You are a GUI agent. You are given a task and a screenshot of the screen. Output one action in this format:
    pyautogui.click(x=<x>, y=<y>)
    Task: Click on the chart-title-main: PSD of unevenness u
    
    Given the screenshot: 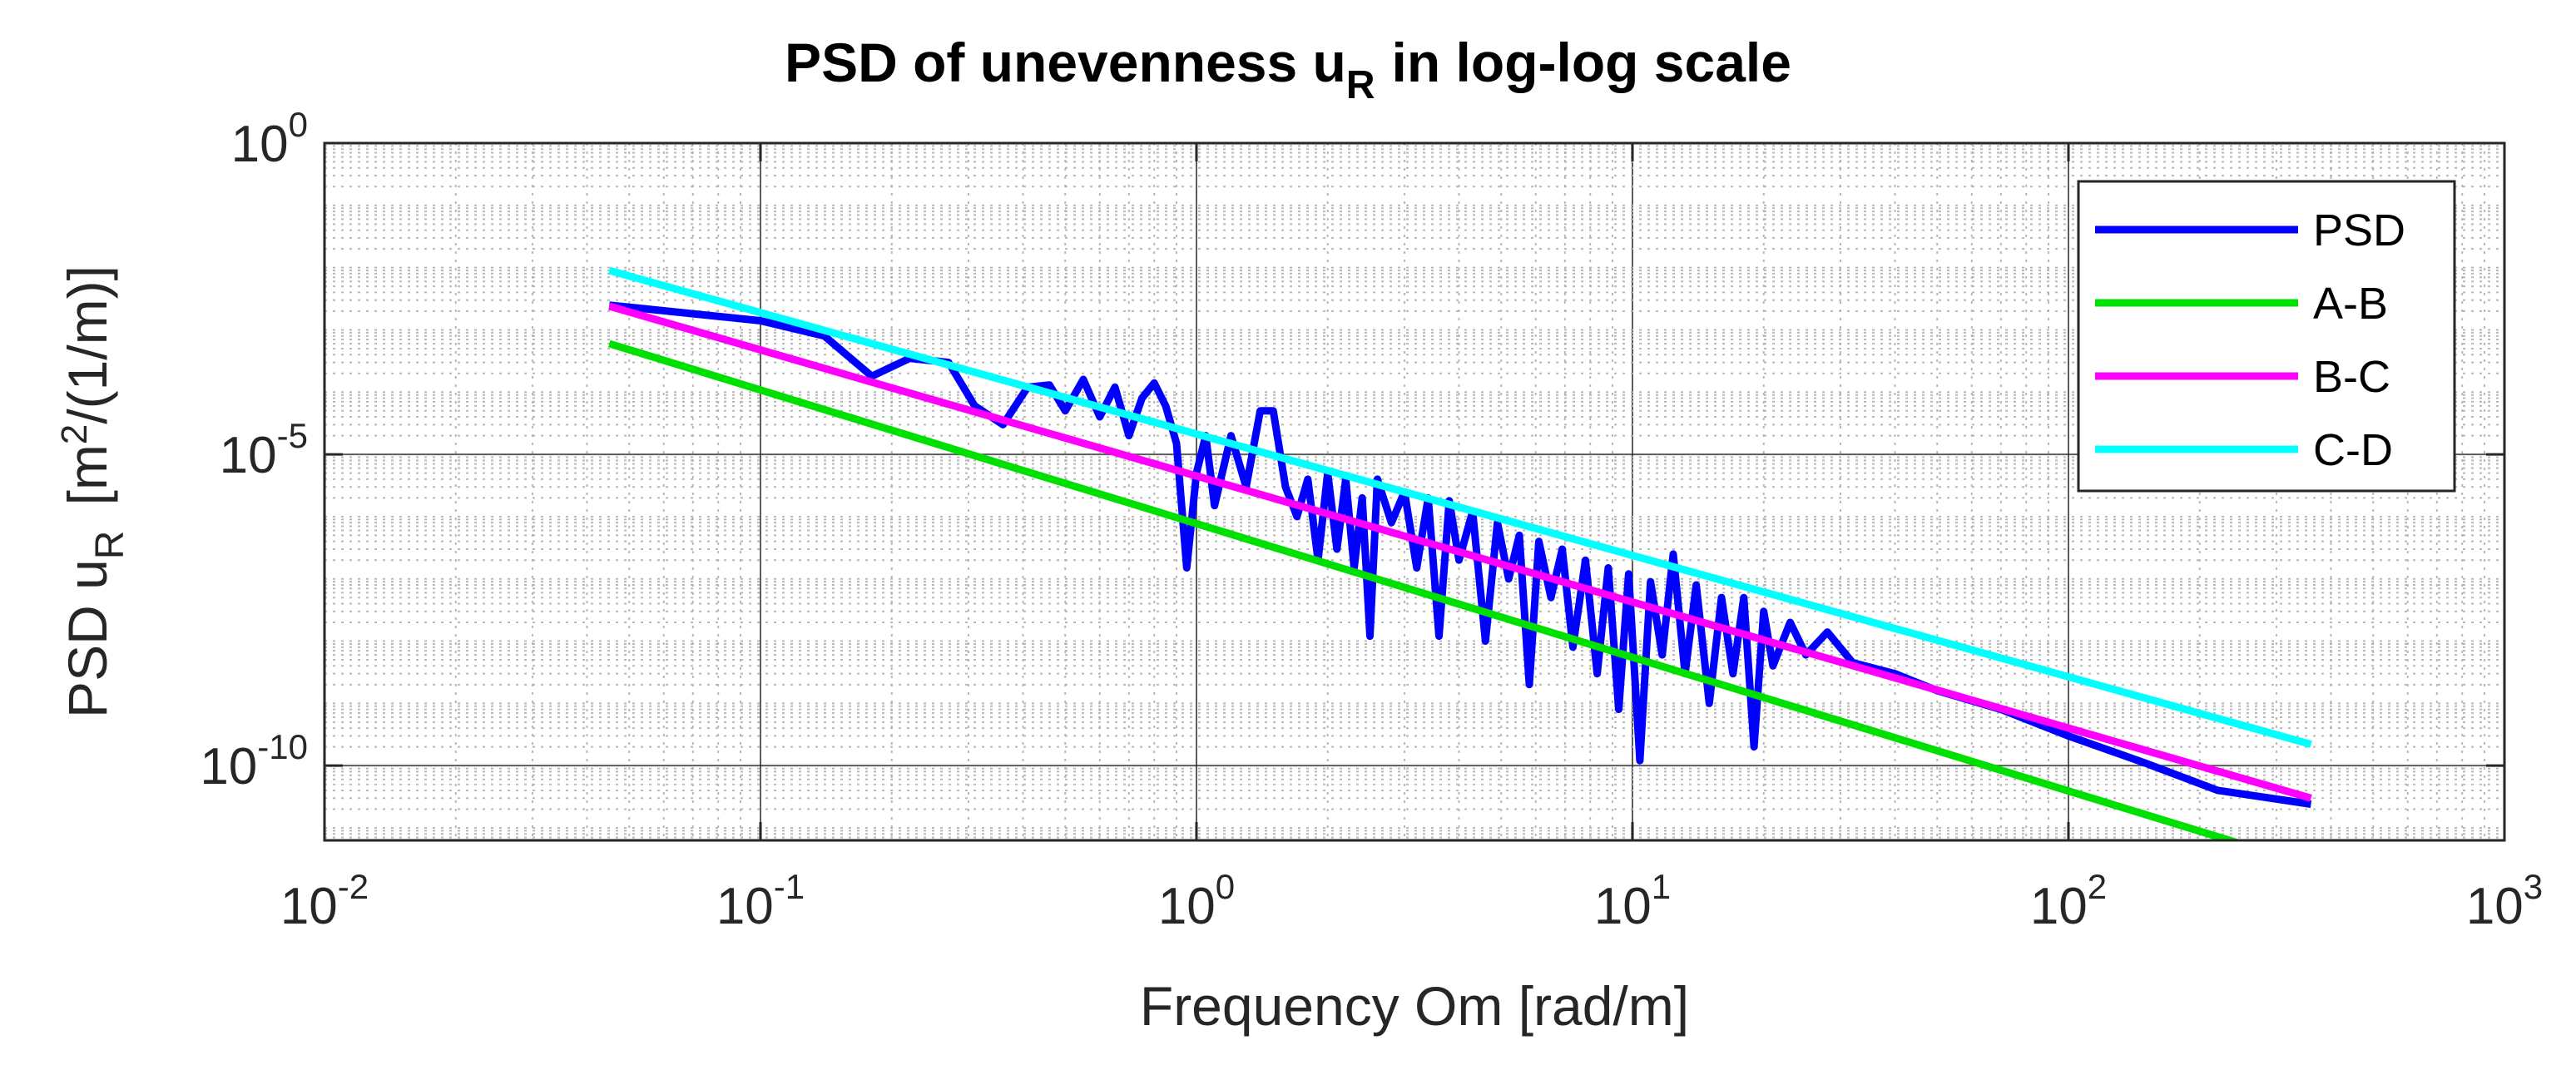 What is the action you would take?
    pyautogui.click(x=1065, y=62)
    